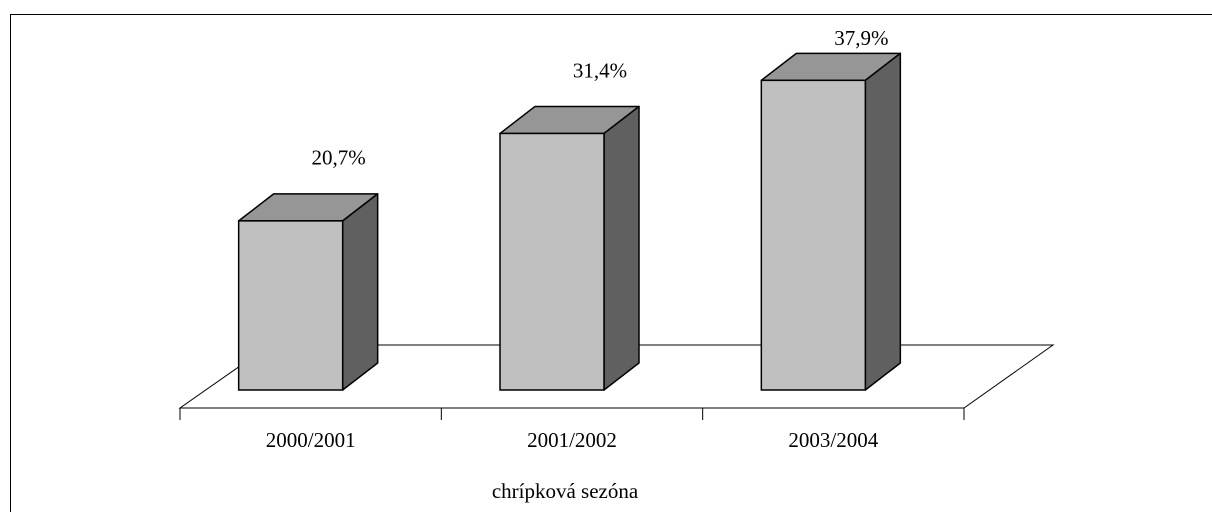  What do you see at coordinates (339, 158) in the screenshot?
I see `data-label: 20,7%` at bounding box center [339, 158].